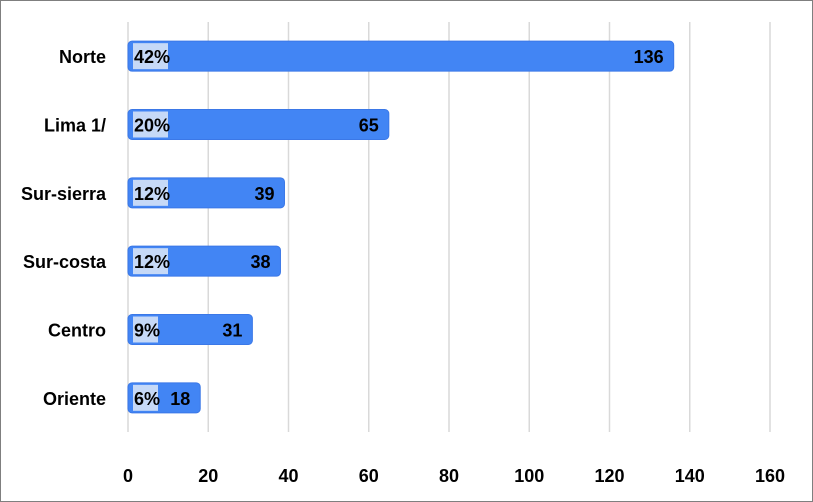 The width and height of the screenshot is (813, 502). I want to click on x-tick-label: 40, so click(288, 476).